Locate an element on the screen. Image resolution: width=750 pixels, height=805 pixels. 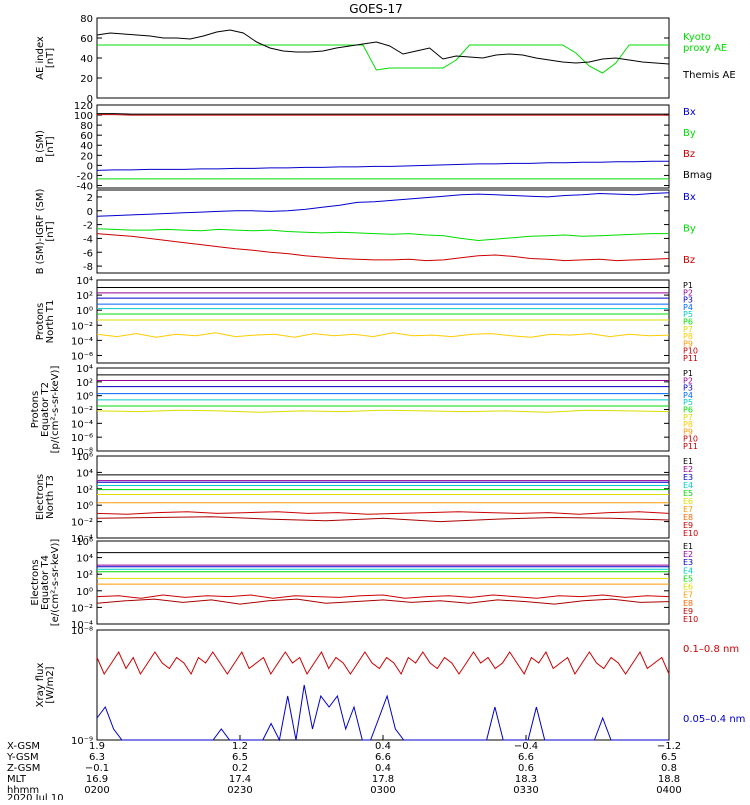
y-tick-label: 2 is located at coordinates (90, 198).